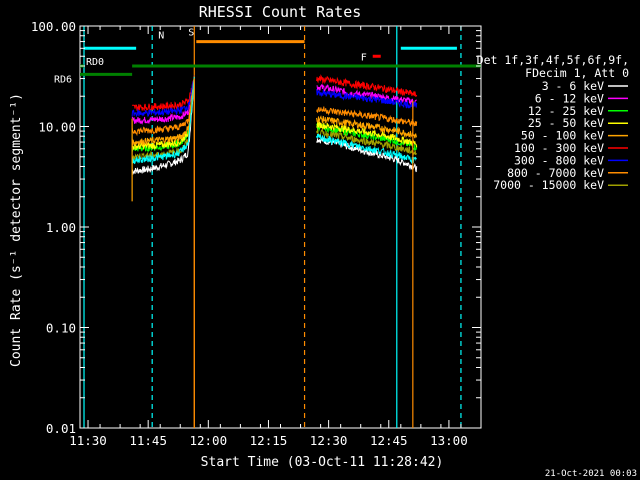  Describe the element at coordinates (16, 230) in the screenshot. I see `y-axis-label: Count Rate (s⁻¹ detector segment⁻¹)` at that location.